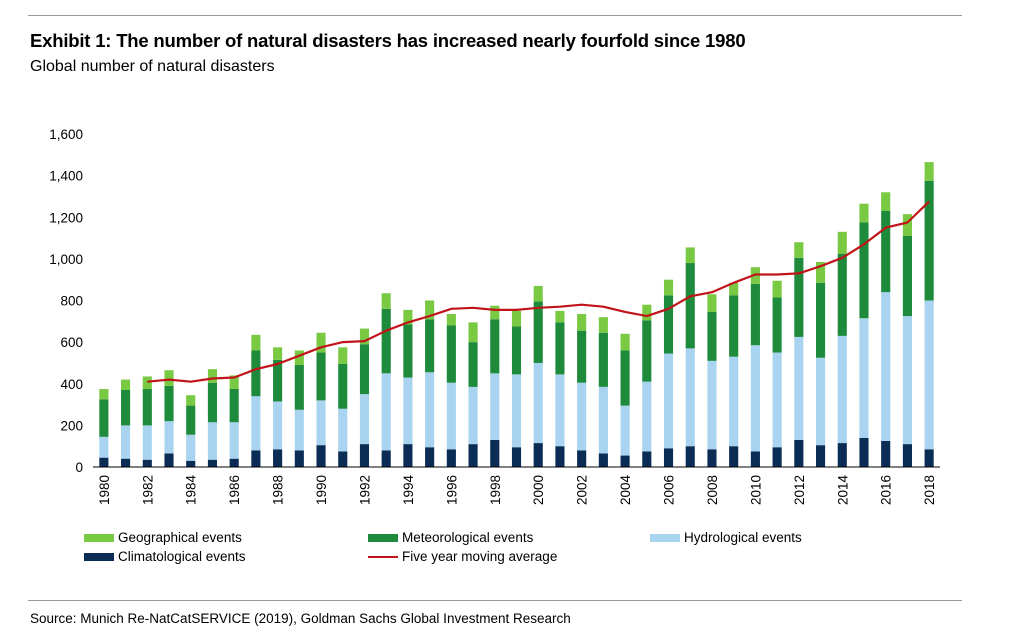  What do you see at coordinates (364, 369) in the screenshot?
I see `bar-meteorological-1992` at bounding box center [364, 369].